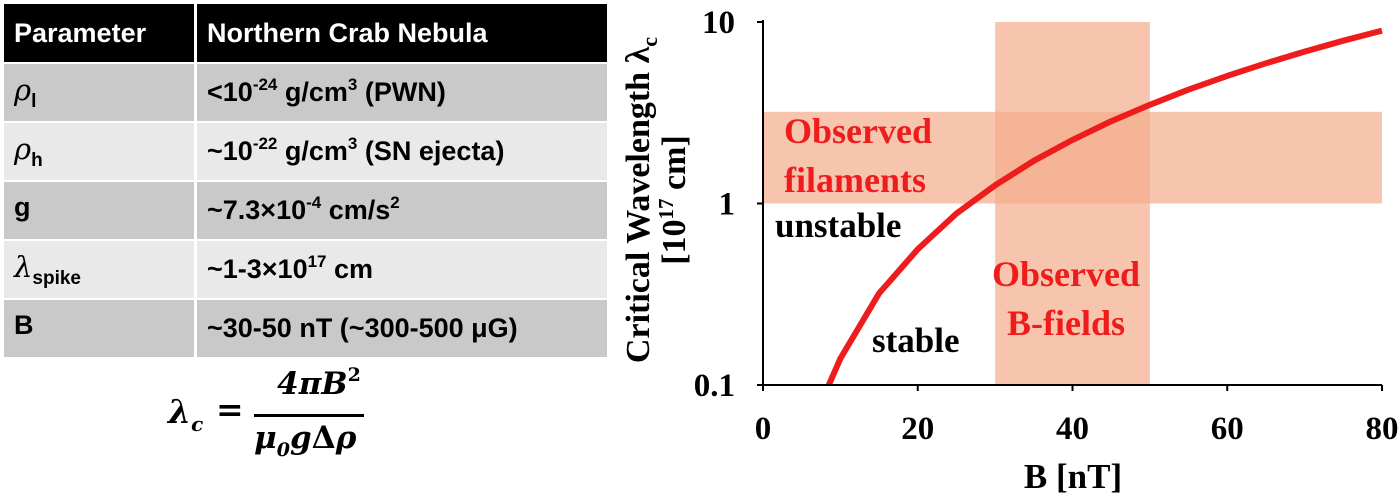 The width and height of the screenshot is (1400, 496). What do you see at coordinates (230, 409) in the screenshot?
I see `formula-equals: =` at bounding box center [230, 409].